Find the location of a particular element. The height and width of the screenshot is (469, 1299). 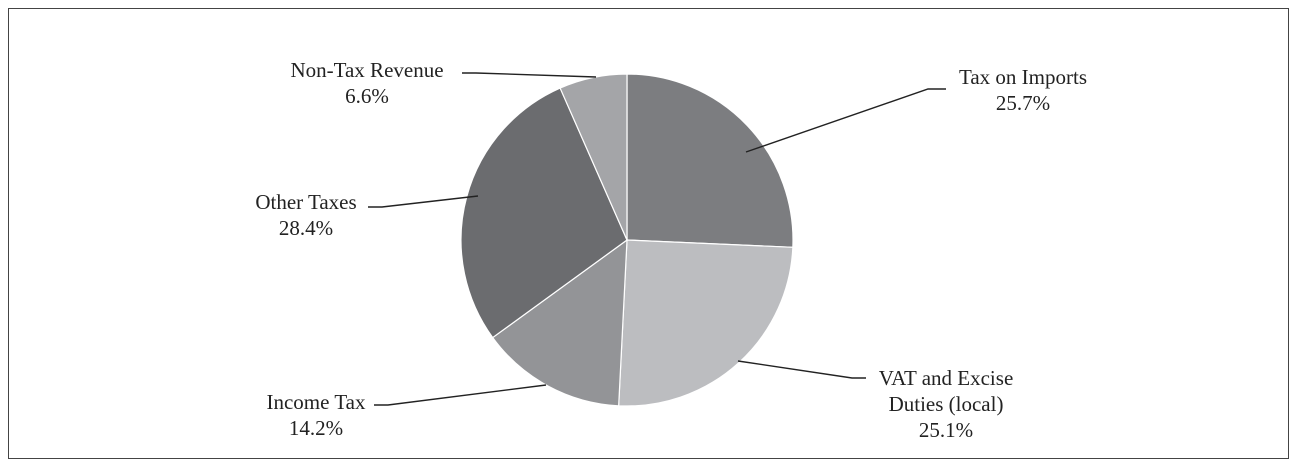

leader-line-income-tax is located at coordinates (460, 395).